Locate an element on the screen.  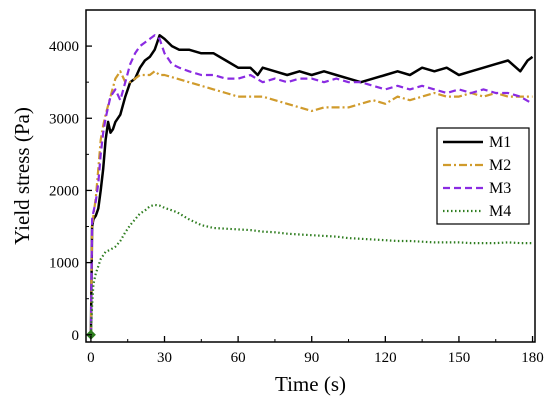
y-tick-label-4000: 4000 is located at coordinates (64, 47).